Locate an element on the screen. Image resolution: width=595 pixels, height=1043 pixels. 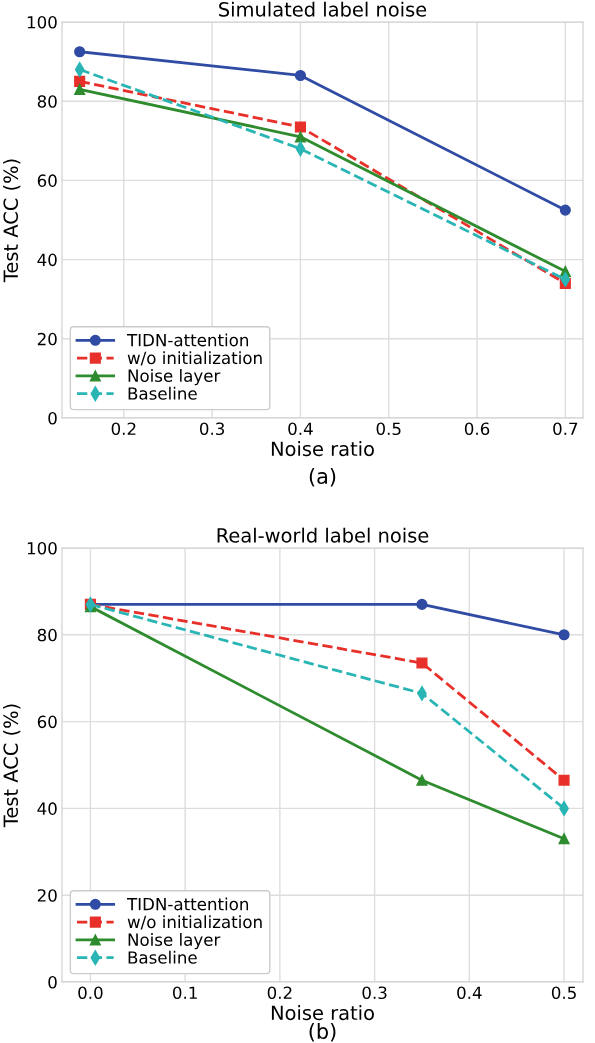
chart-title: Real-world label noise is located at coordinates (323, 535).